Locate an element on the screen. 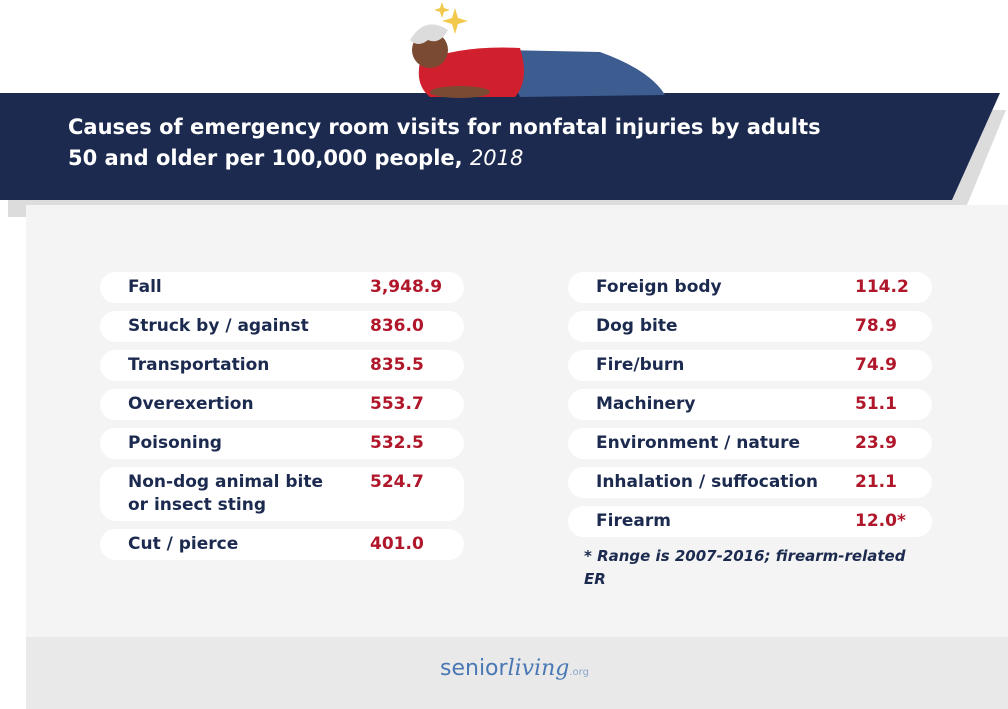  value: 532.5 is located at coordinates (397, 443).